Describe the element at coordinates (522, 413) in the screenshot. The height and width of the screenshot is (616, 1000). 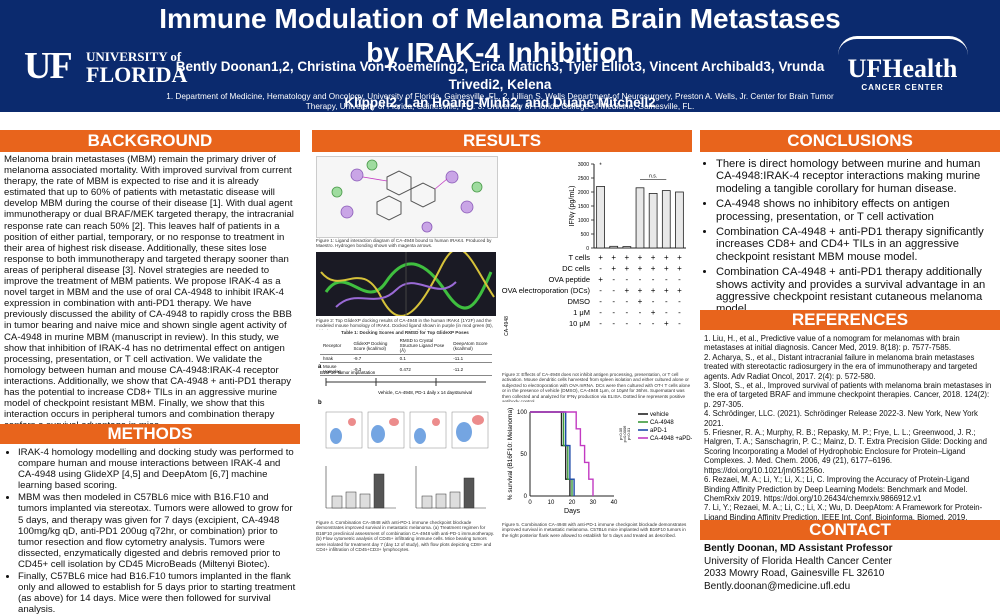
I see `y-tick-label: 100` at that location.